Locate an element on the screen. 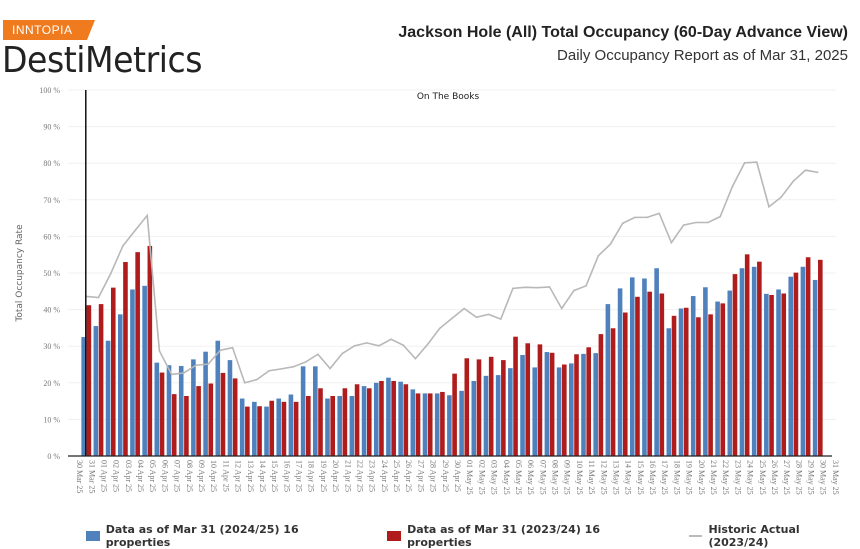 The height and width of the screenshot is (549, 860). x-tick-label: 27 Apr 25 is located at coordinates (420, 476).